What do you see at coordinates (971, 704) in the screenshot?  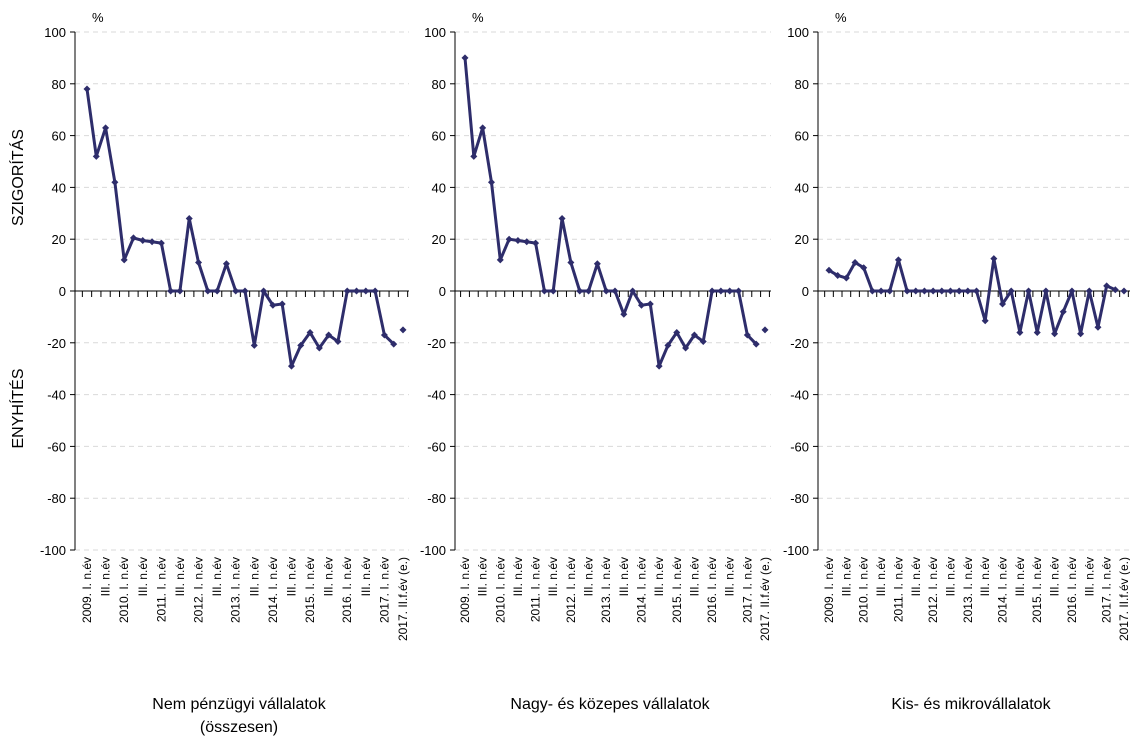 I see `panel-title: Kis- és mikrovállalatok` at bounding box center [971, 704].